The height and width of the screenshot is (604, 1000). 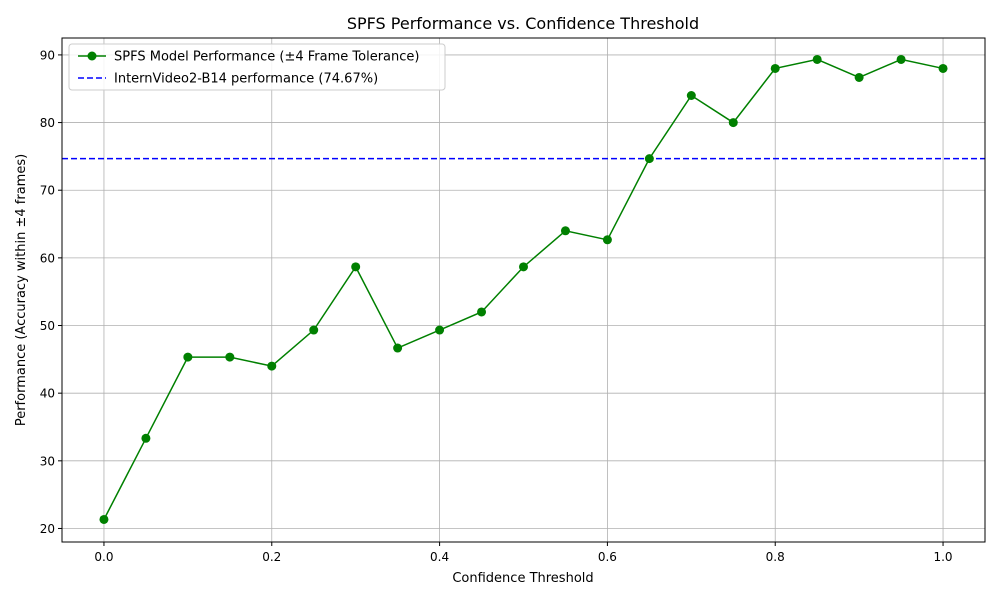 What do you see at coordinates (47, 123) in the screenshot?
I see `y-tick-label: 80` at bounding box center [47, 123].